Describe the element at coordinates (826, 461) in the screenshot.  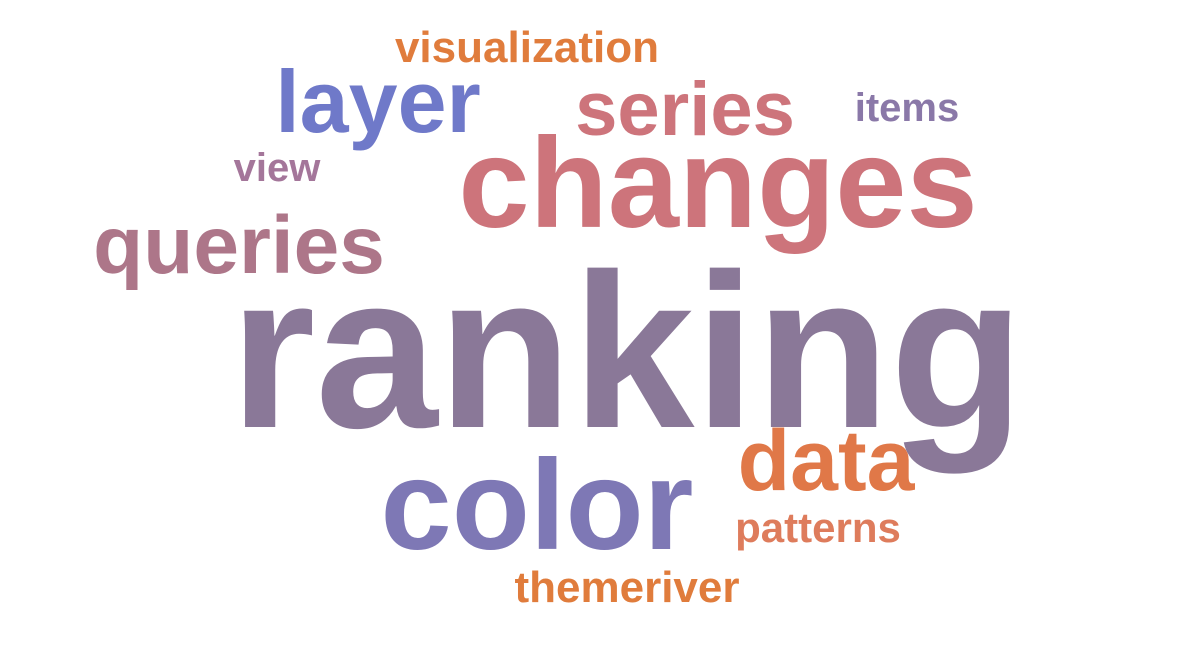
I see `word-data: data` at that location.